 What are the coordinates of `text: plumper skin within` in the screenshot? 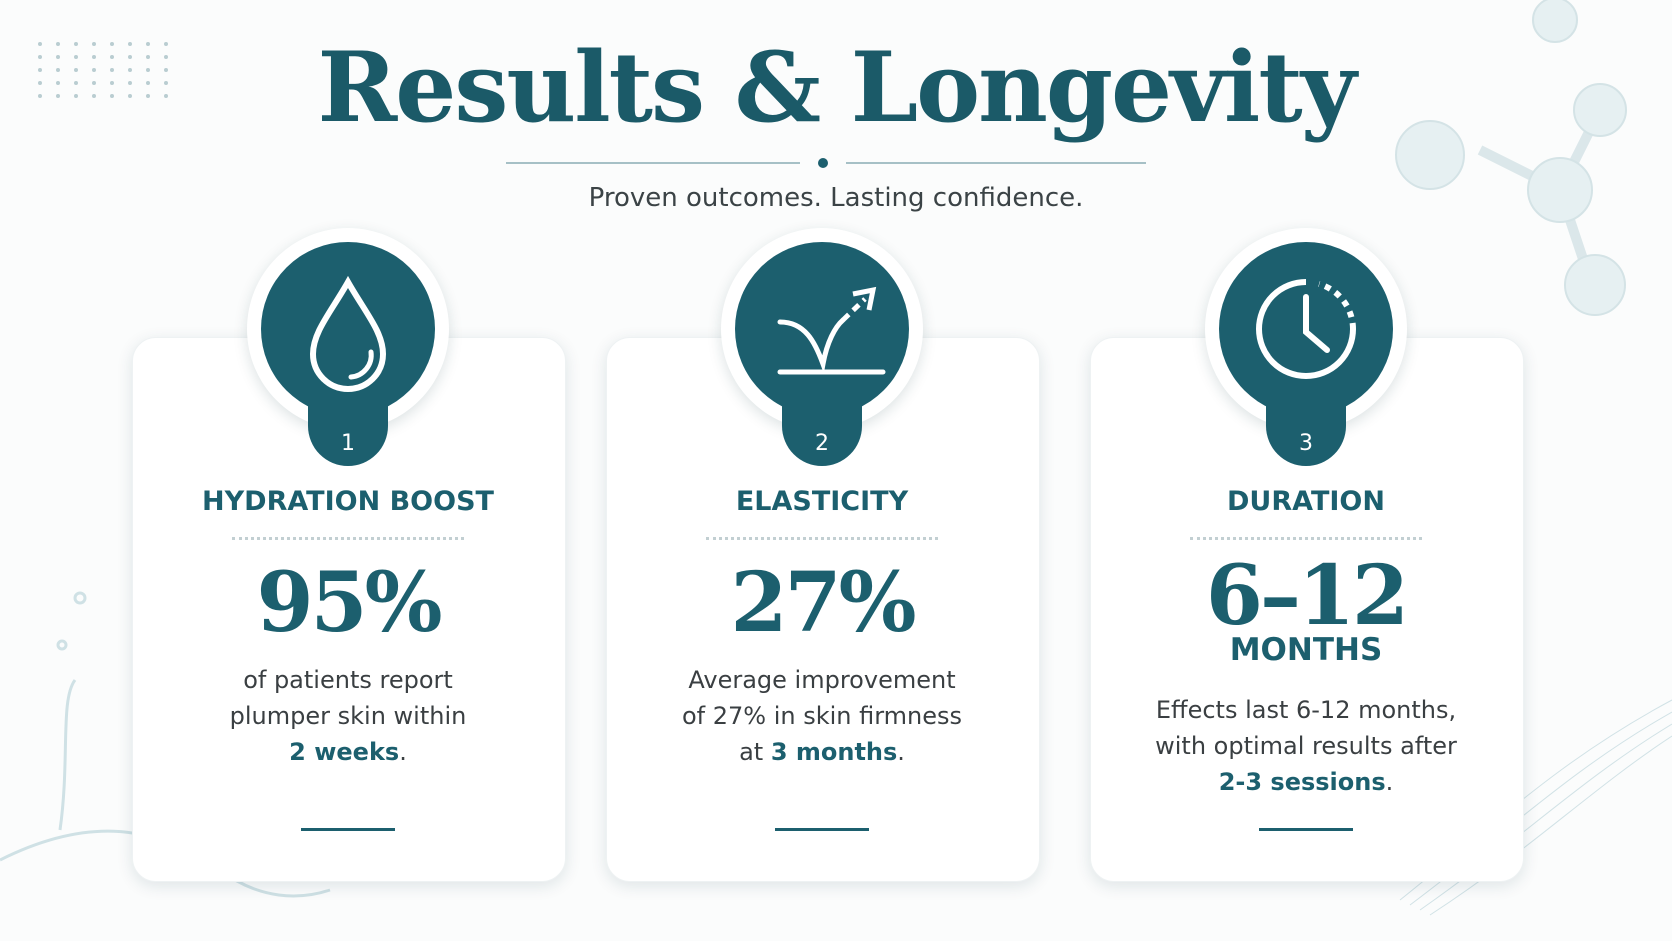 It's located at (348, 716).